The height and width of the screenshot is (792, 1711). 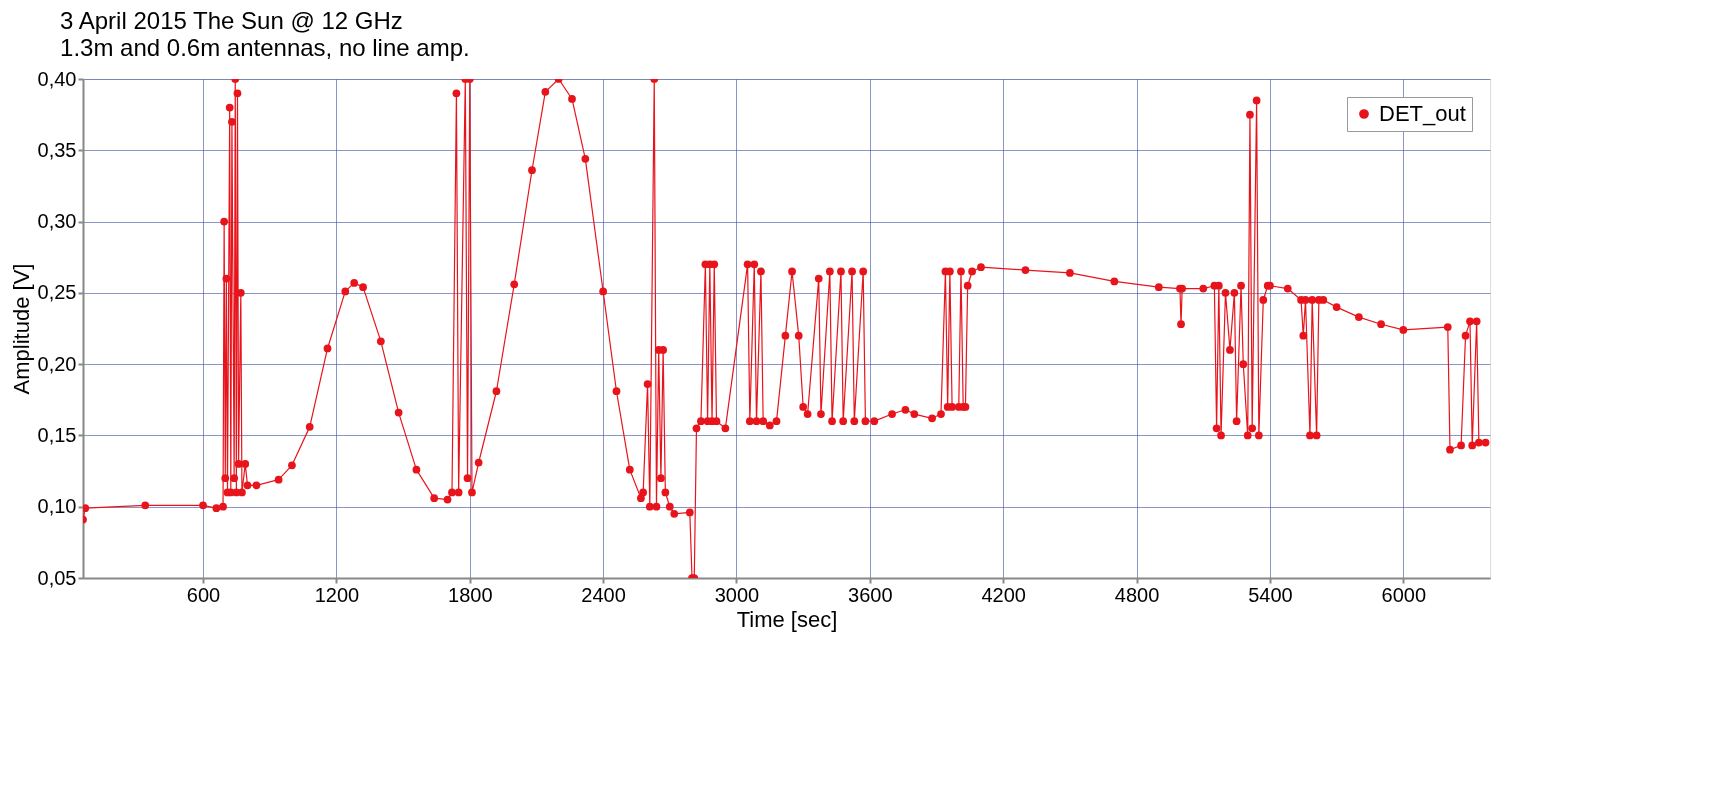 I want to click on legend-label: DET_out, so click(x=1422, y=113).